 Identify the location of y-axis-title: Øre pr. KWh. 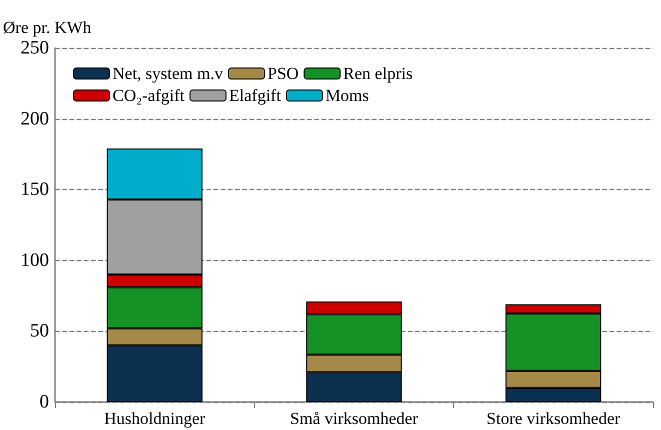
(47, 27).